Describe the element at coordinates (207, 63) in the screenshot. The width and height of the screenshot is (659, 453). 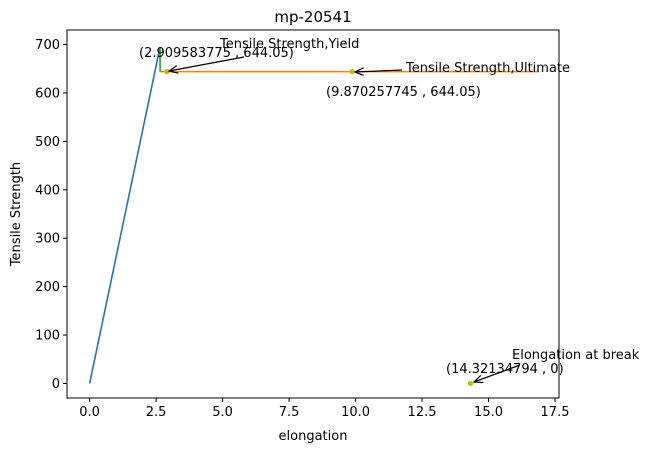
I see `yield-arrow` at that location.